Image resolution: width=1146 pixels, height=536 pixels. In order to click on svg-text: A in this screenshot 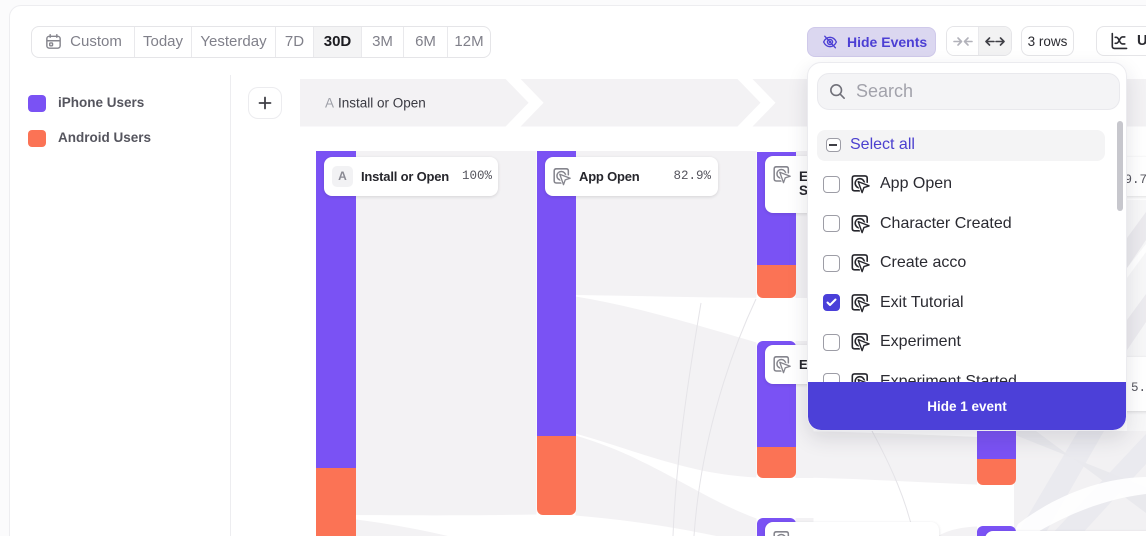, I will do `click(329, 103)`.